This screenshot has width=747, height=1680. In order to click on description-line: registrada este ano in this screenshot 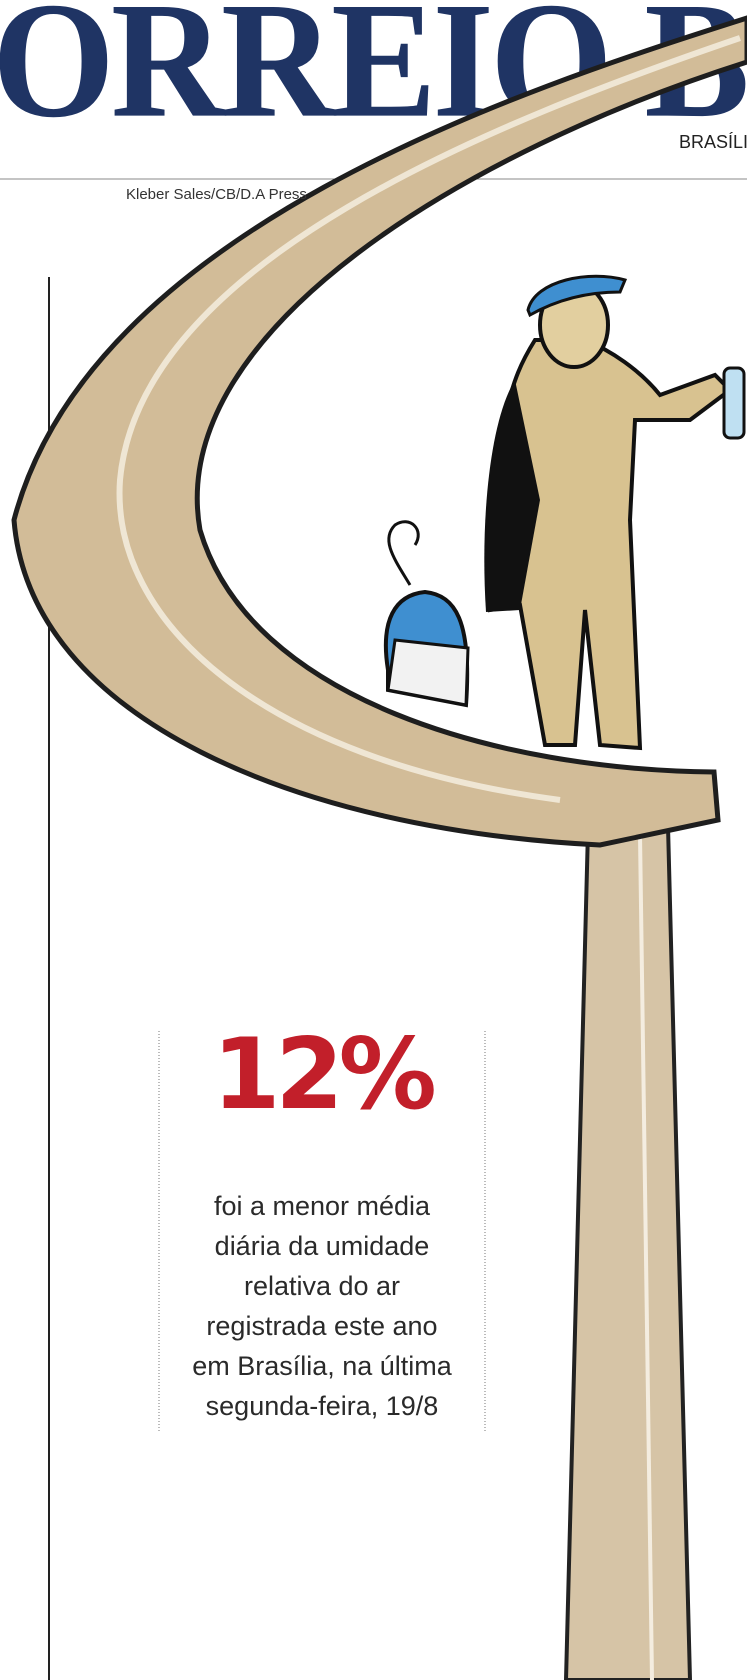, I will do `click(322, 1326)`.